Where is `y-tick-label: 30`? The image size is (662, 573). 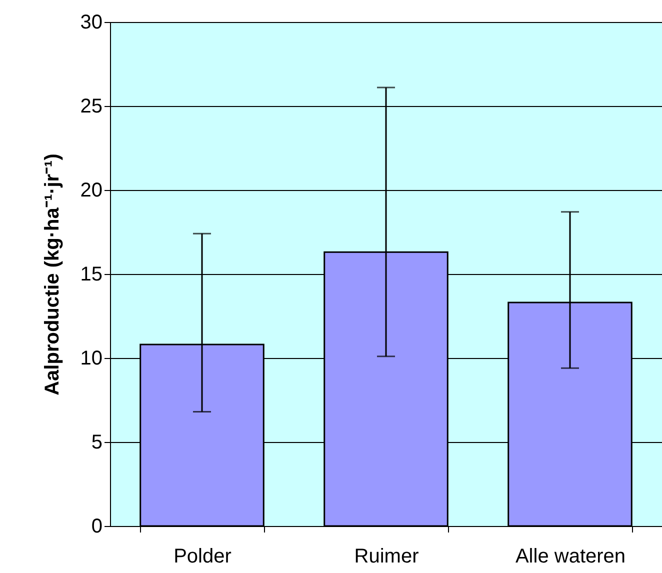 y-tick-label: 30 is located at coordinates (91, 23).